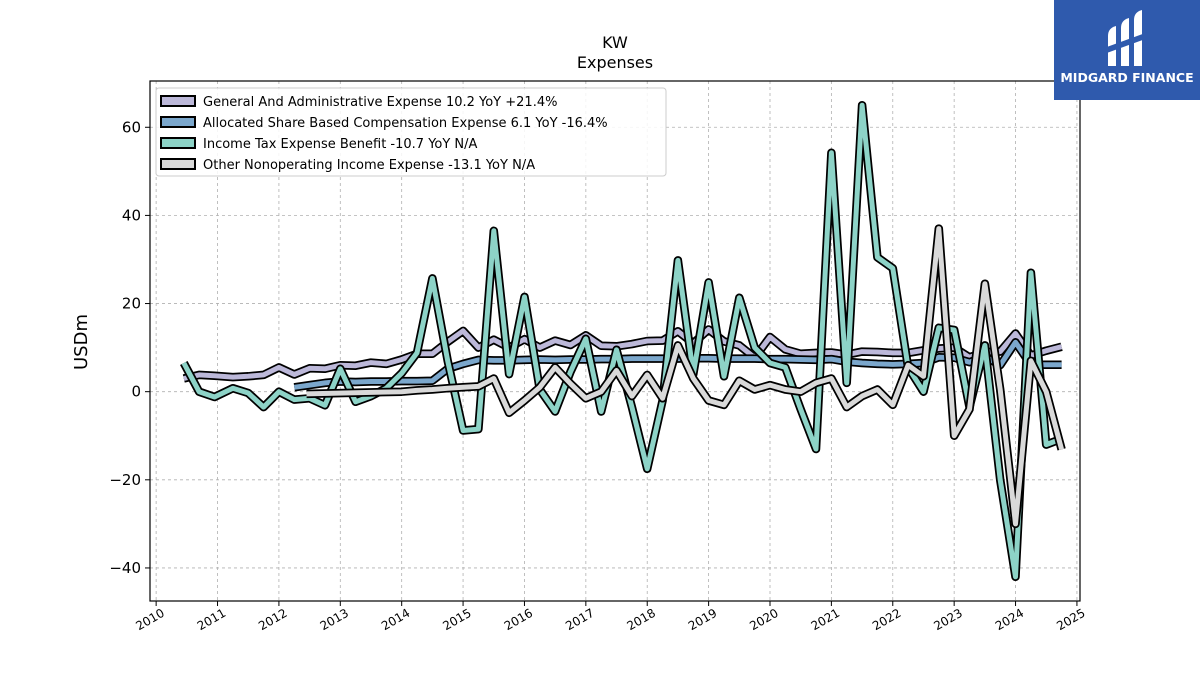 This screenshot has height=675, width=1200. I want to click on y-tick-label: −20, so click(125, 480).